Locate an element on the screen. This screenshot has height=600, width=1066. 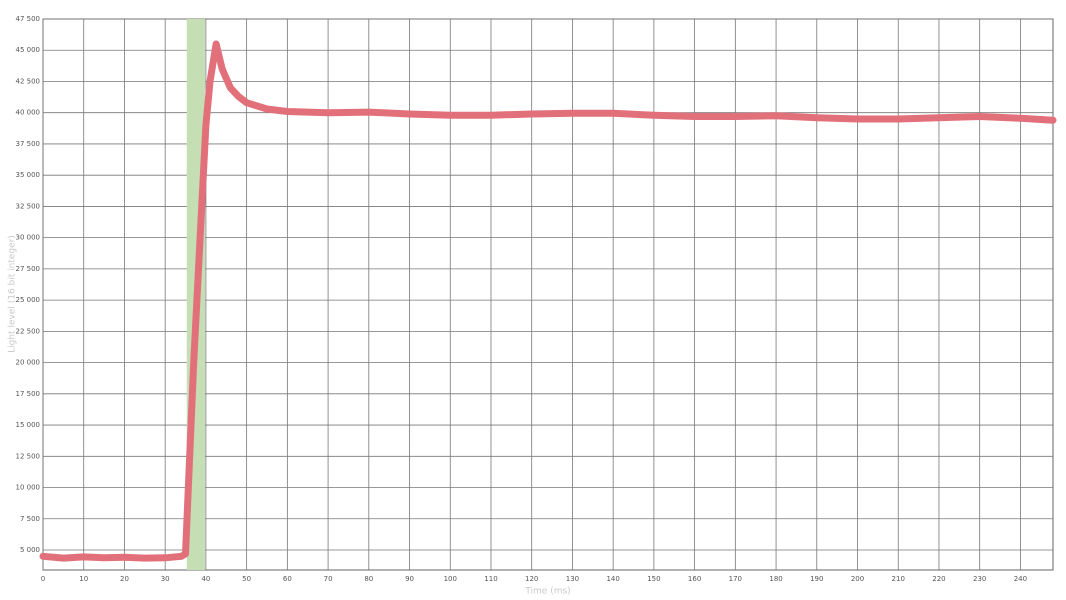
x-axis-label: Time (ms) is located at coordinates (547, 592).